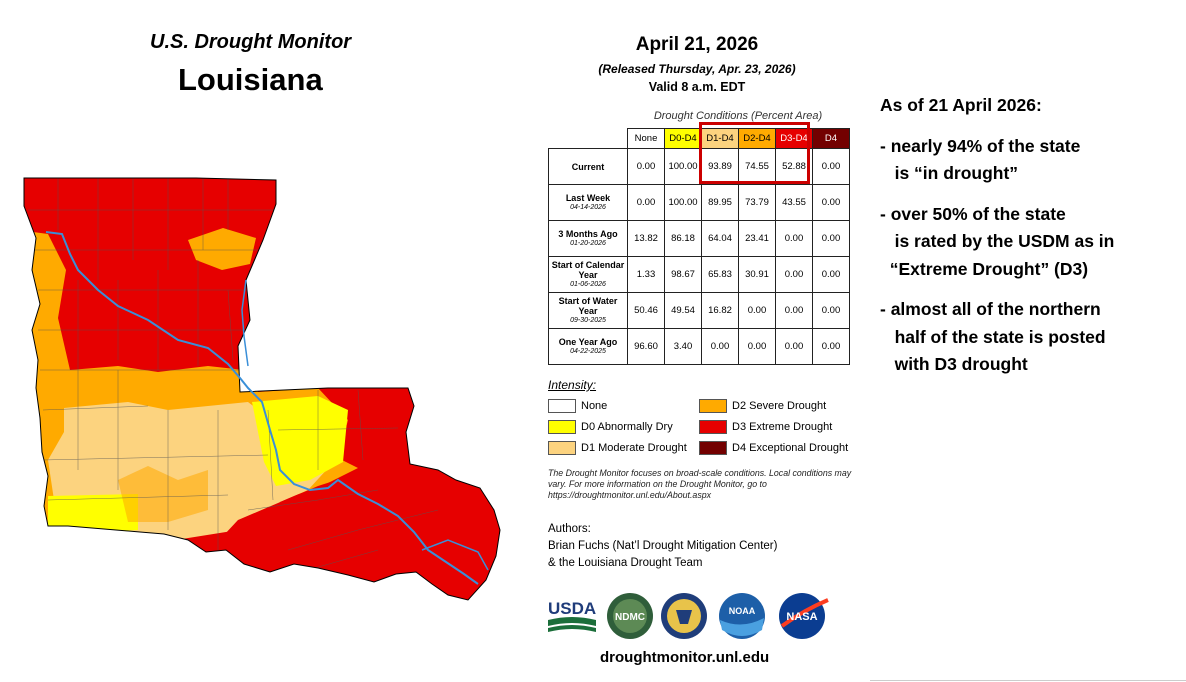  Describe the element at coordinates (949, 173) in the screenshot. I see `note-line: is “in drought”` at that location.